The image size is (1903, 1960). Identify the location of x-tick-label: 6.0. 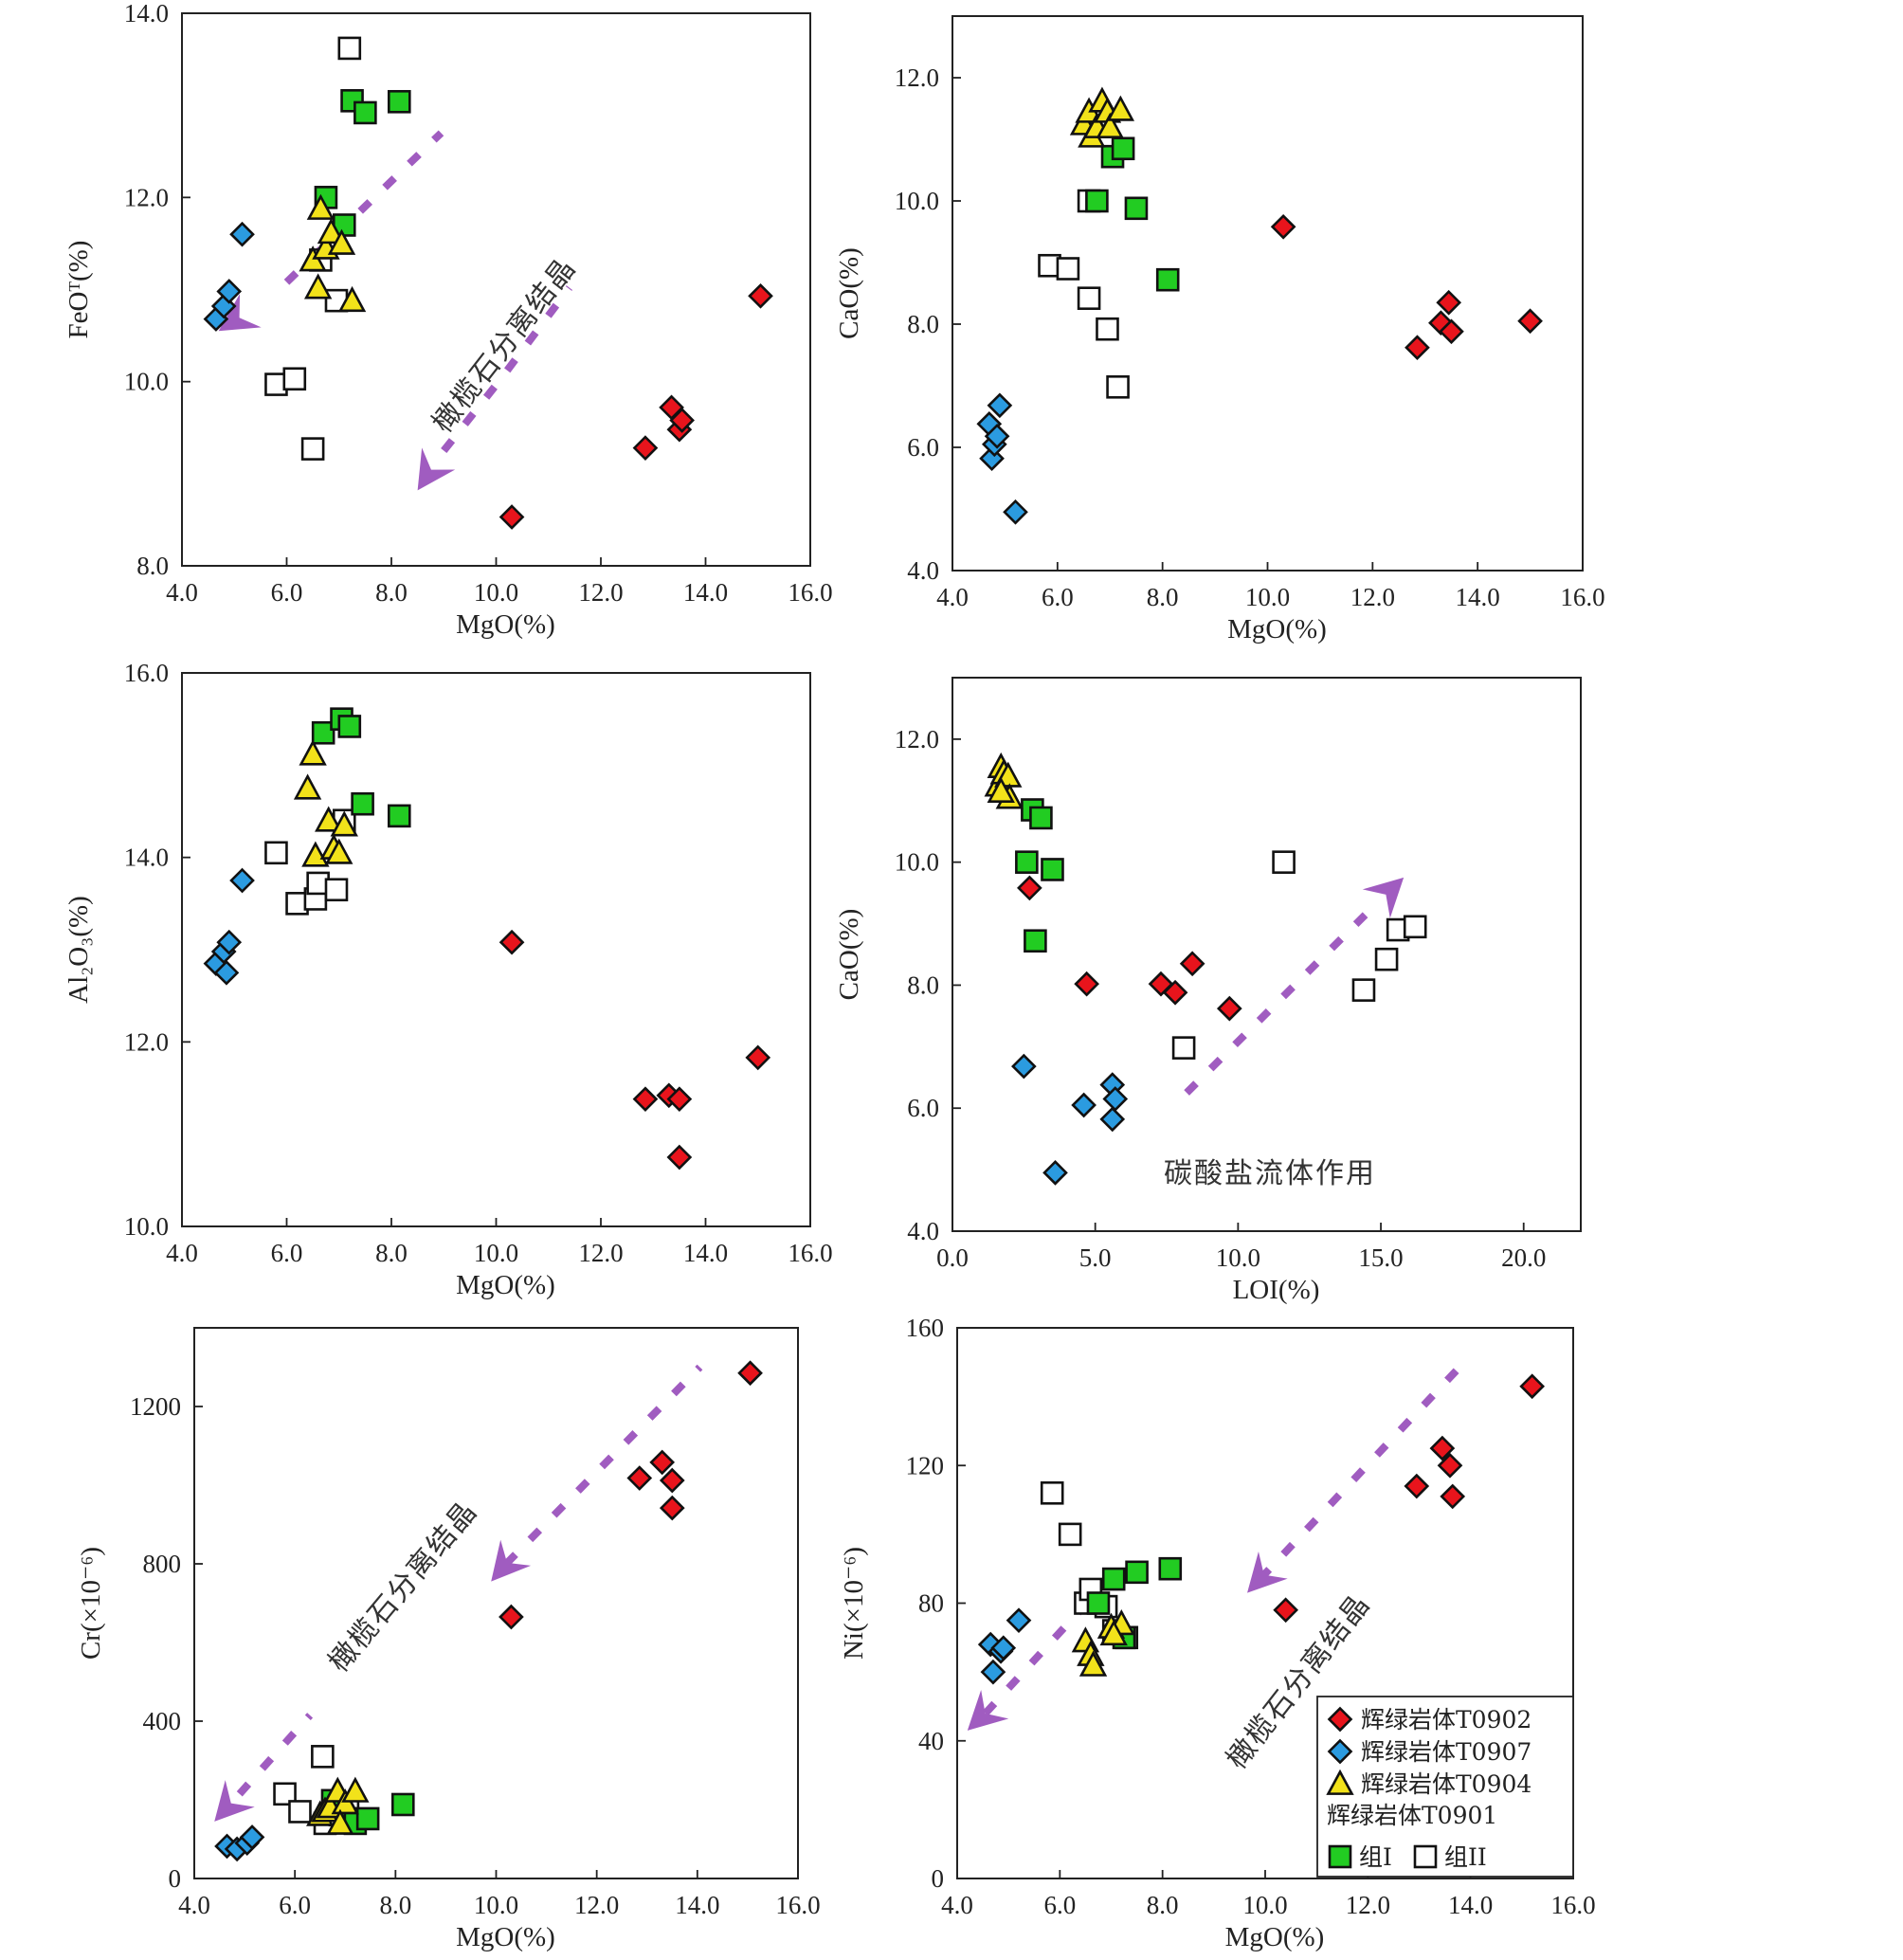
(287, 1253).